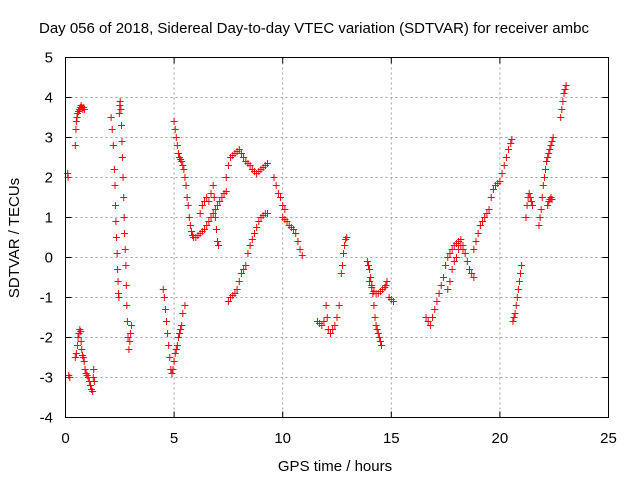 The width and height of the screenshot is (640, 480). I want to click on series-seg24, so click(546, 181).